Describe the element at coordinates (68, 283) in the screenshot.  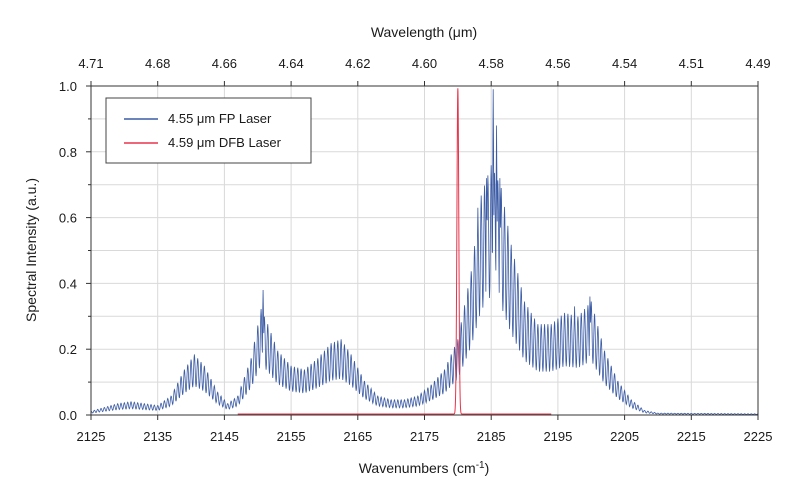
I see `y-tick-label: 0.4` at that location.